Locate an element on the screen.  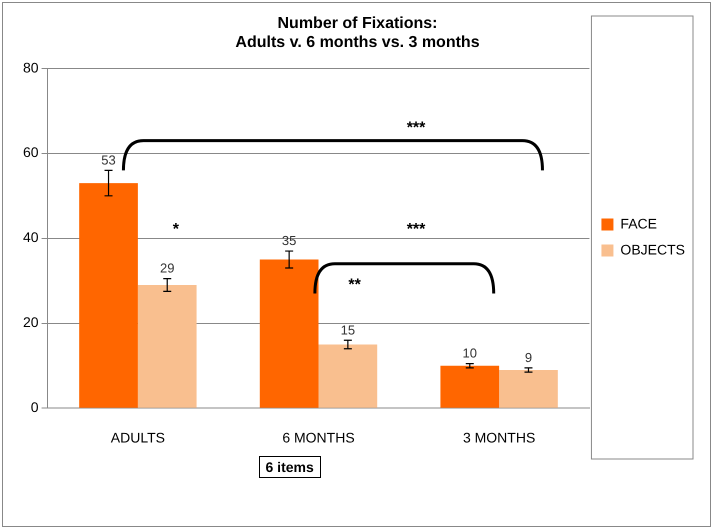
y-tick-label: 0 is located at coordinates (34, 407).